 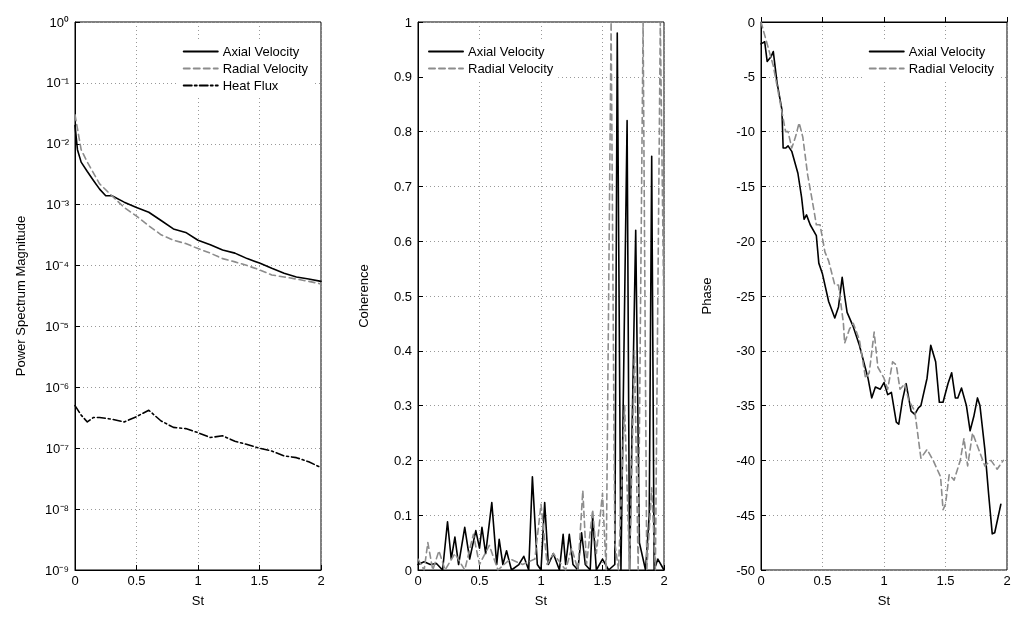 What do you see at coordinates (57, 387) in the screenshot?
I see `y-tick-label: 10⁻⁶` at bounding box center [57, 387].